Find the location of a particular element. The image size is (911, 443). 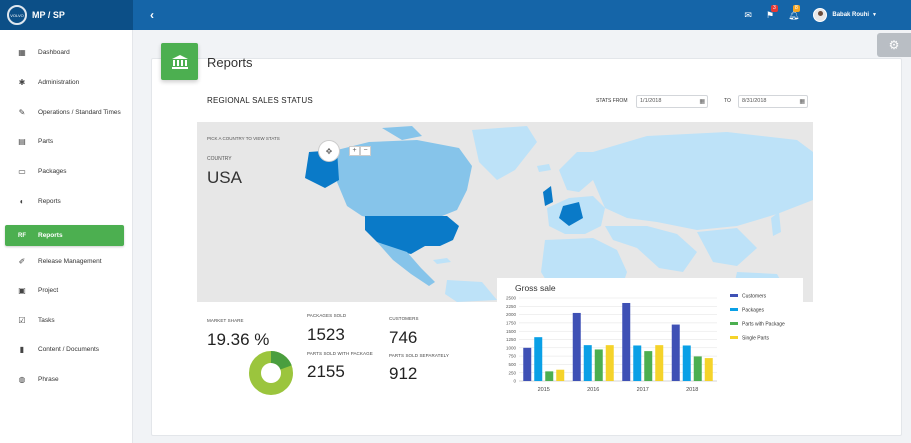

pie-icon: ◐ is located at coordinates (22, 201).